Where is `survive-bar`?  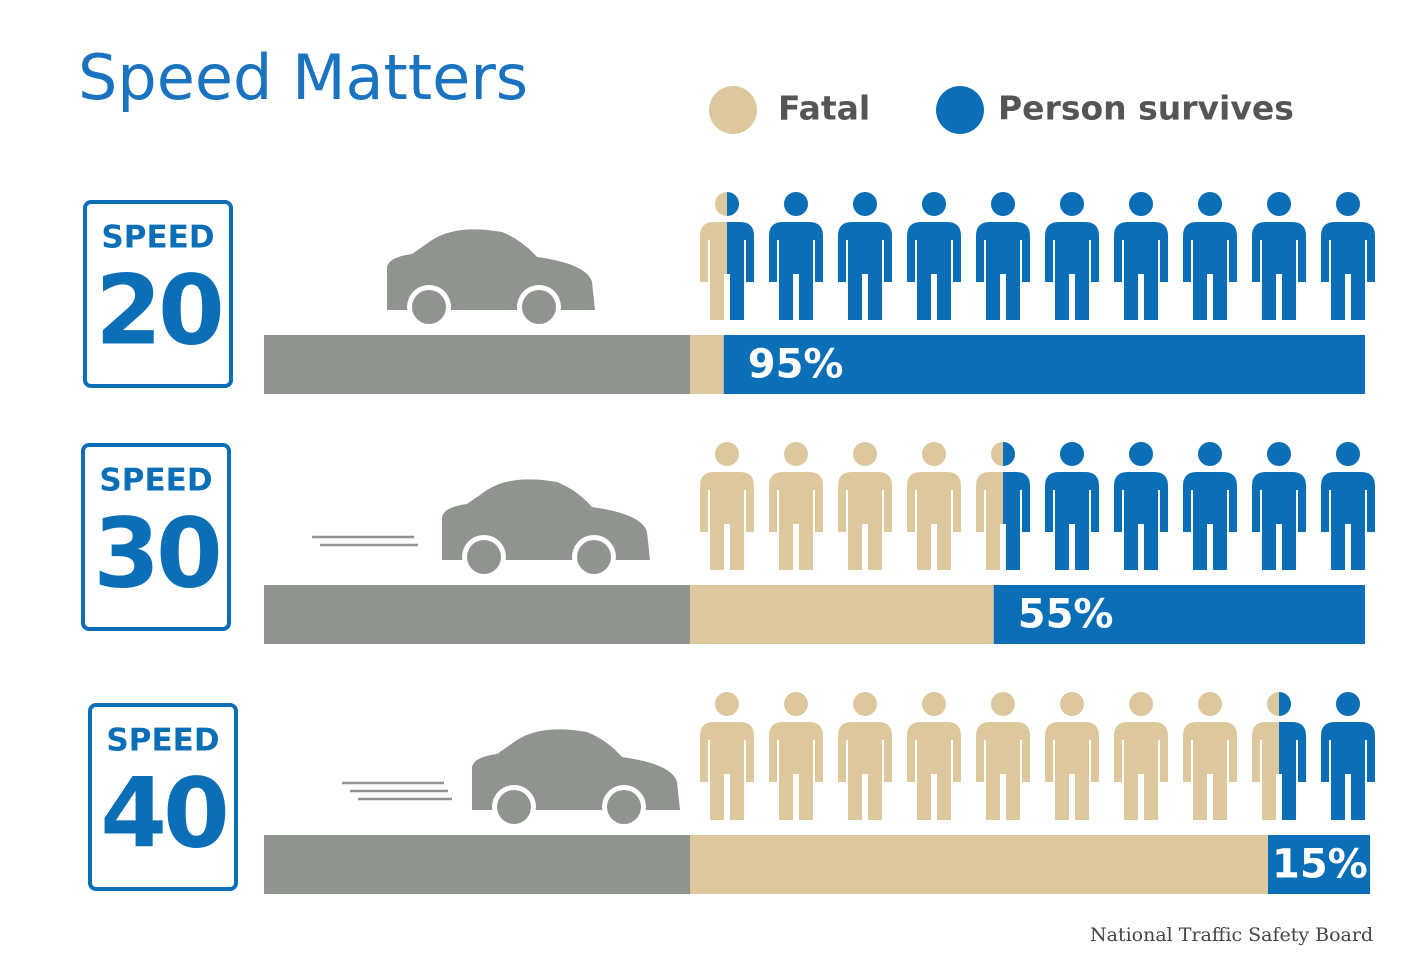 survive-bar is located at coordinates (1319, 864).